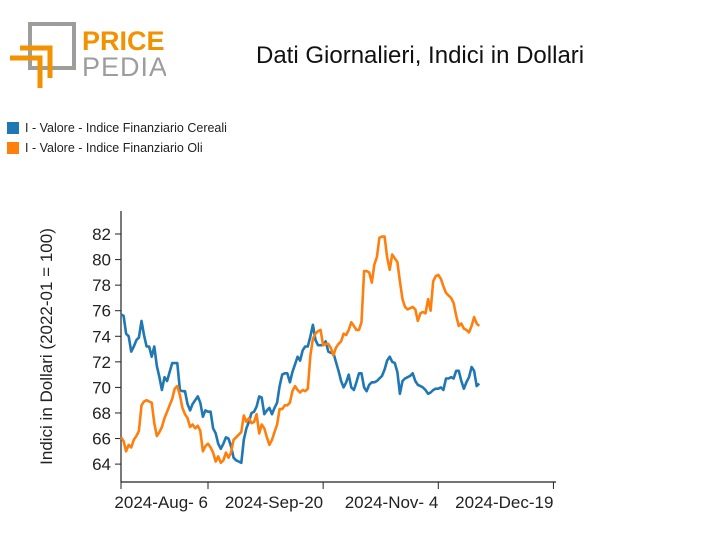  Describe the element at coordinates (101, 336) in the screenshot. I see `y-tick-label: 74` at that location.